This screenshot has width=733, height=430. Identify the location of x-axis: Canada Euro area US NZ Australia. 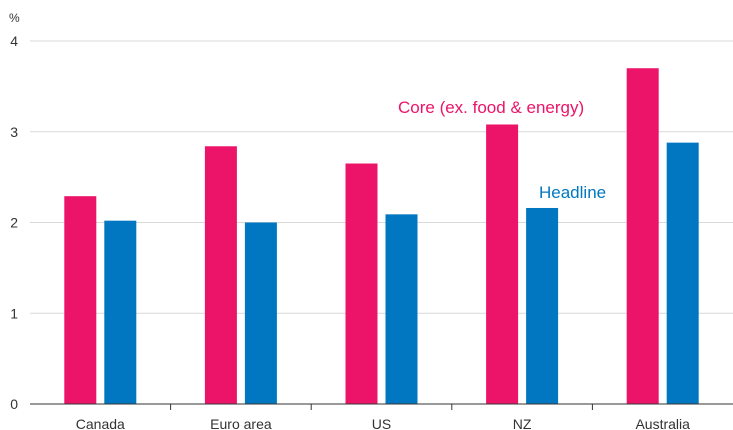
(381, 416).